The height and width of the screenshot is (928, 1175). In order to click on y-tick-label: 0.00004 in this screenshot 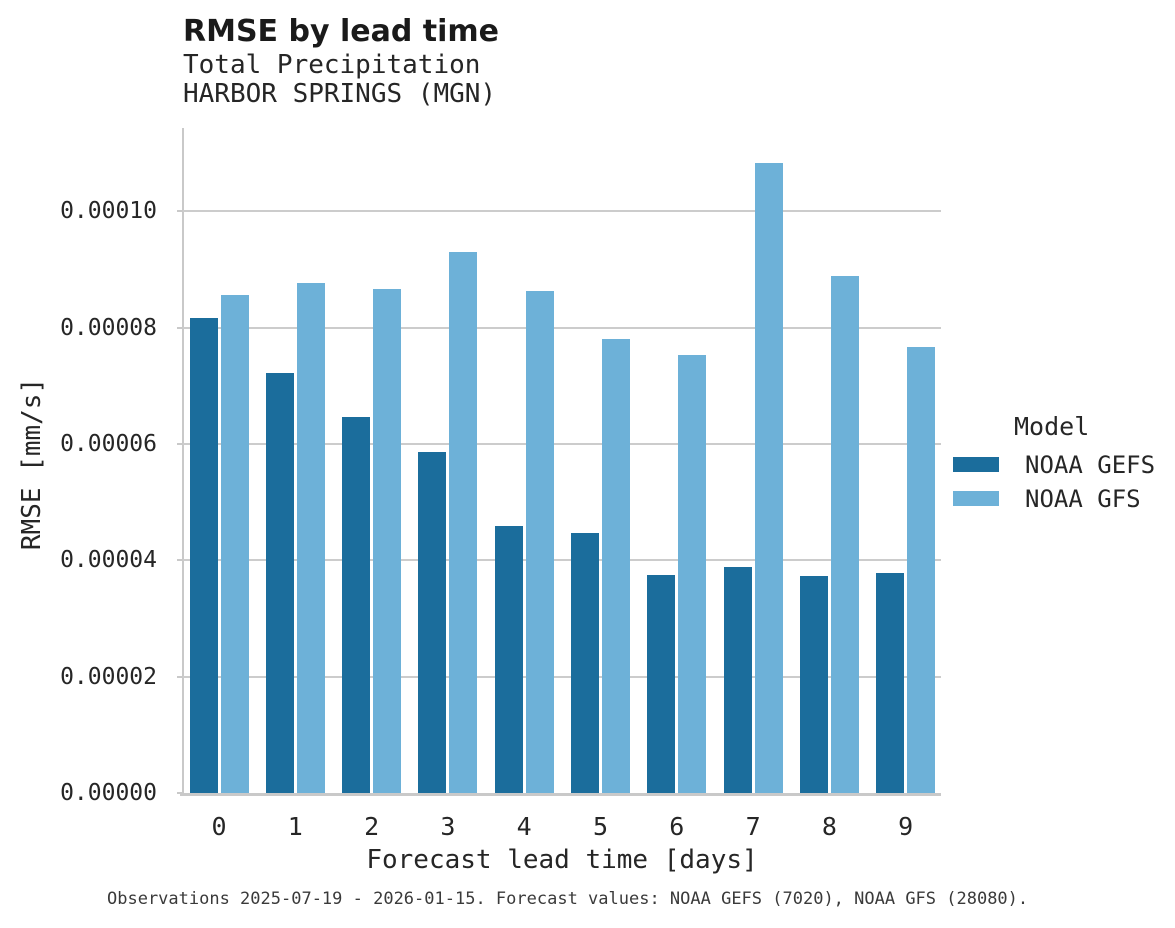, I will do `click(108, 560)`.